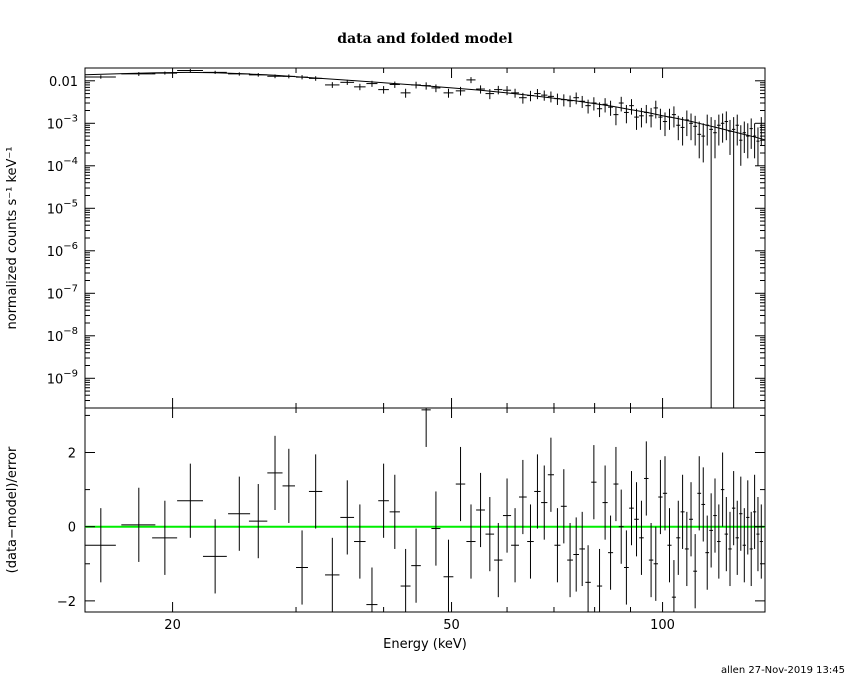 This screenshot has width=850, height=680. What do you see at coordinates (63, 82) in the screenshot?
I see `y-tick-label: 0.01` at bounding box center [63, 82].